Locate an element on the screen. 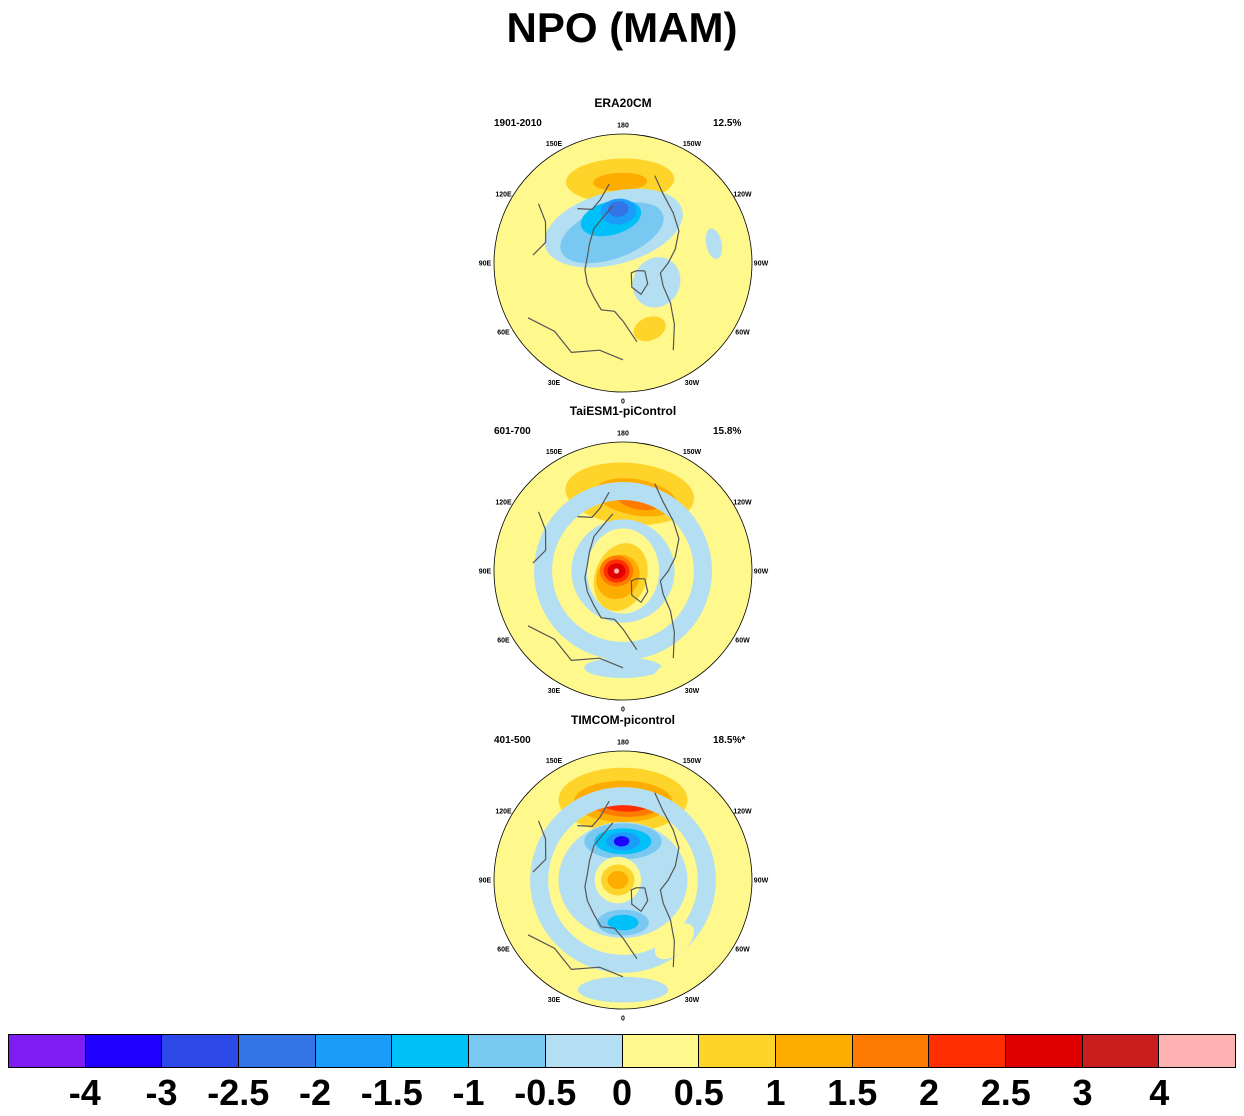  panel-variance-percent: 18.5%* is located at coordinates (729, 740).